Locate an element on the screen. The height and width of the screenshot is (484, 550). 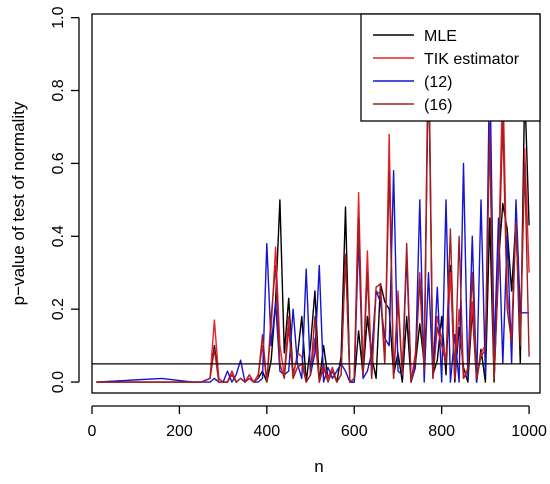
legend-label-1: TIK estimator is located at coordinates (472, 59).